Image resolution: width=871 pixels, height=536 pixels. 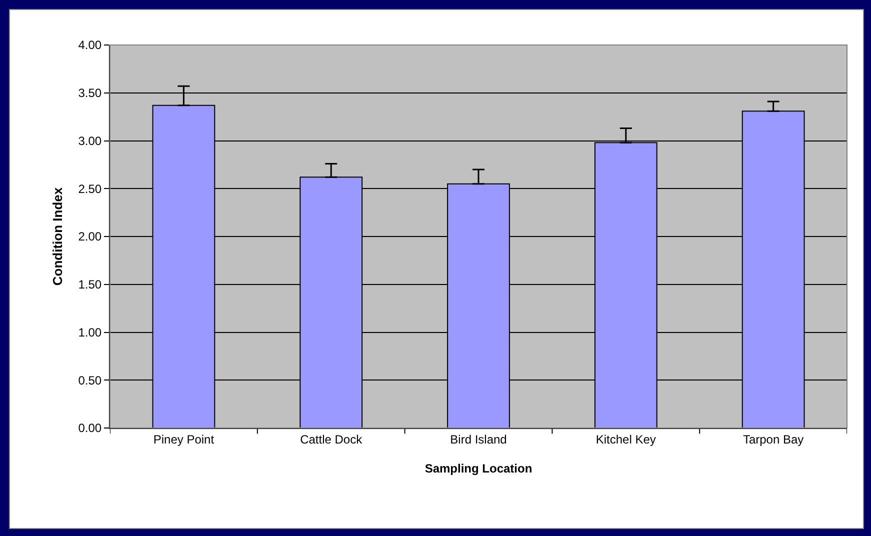 What do you see at coordinates (90, 285) in the screenshot?
I see `y-tick-label: 1.50` at bounding box center [90, 285].